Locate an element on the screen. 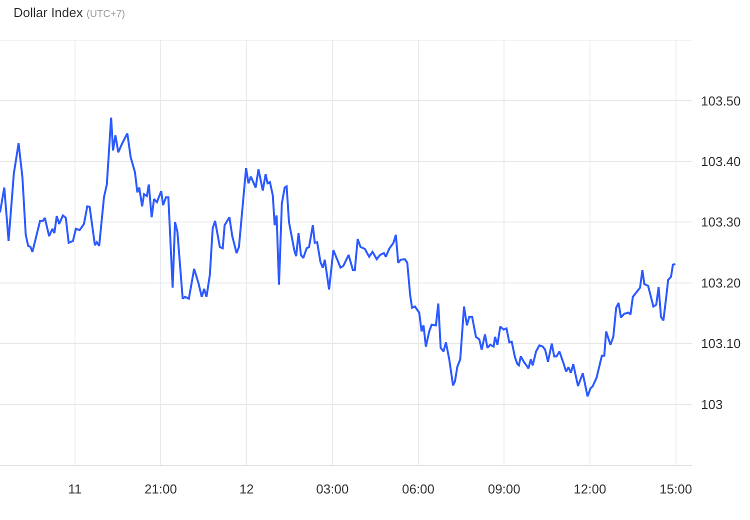  x-tick-label: 21:00 is located at coordinates (160, 489).